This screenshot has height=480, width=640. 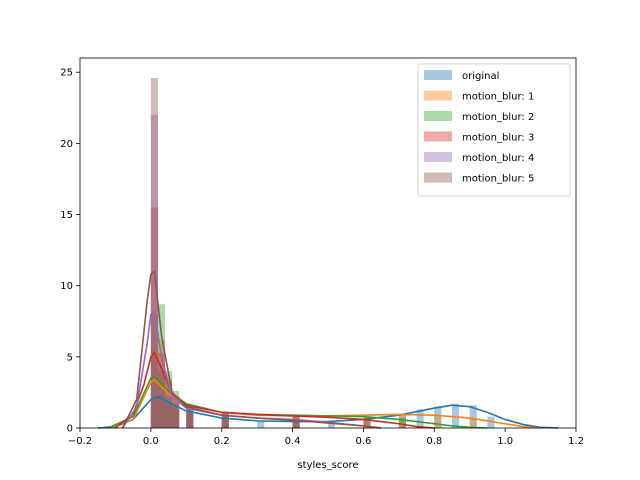 I want to click on x-tick-label: 0.8, so click(x=434, y=441).